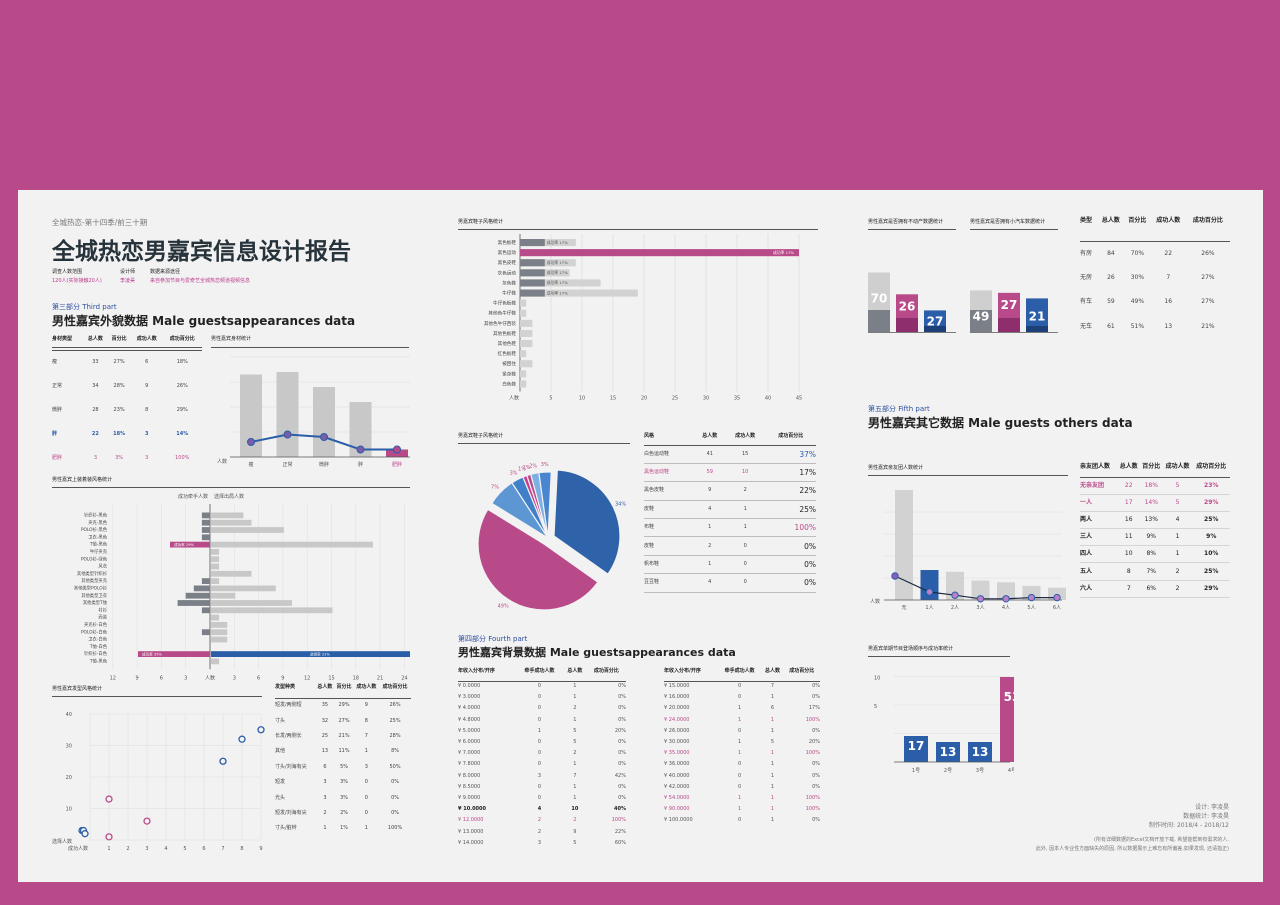 Image resolution: width=1280 pixels, height=905 pixels. What do you see at coordinates (307, 678) in the screenshot?
I see `clothes-axis-tick: 12` at bounding box center [307, 678].